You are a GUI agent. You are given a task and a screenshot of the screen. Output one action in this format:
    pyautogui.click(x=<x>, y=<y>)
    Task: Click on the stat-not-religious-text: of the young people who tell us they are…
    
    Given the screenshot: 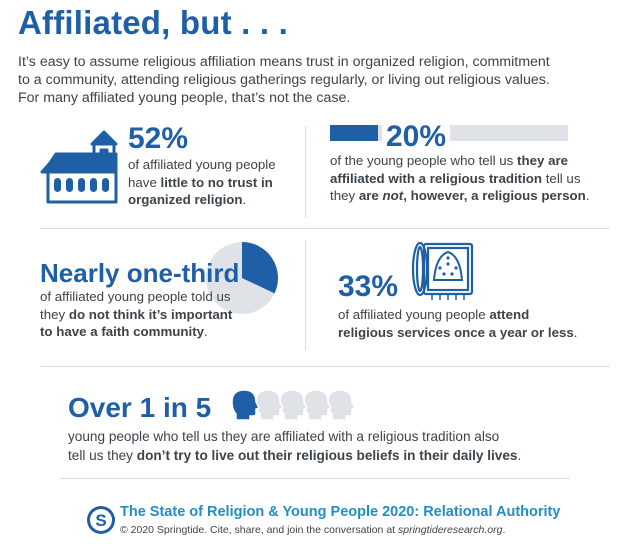 What is the action you would take?
    pyautogui.click(x=459, y=178)
    